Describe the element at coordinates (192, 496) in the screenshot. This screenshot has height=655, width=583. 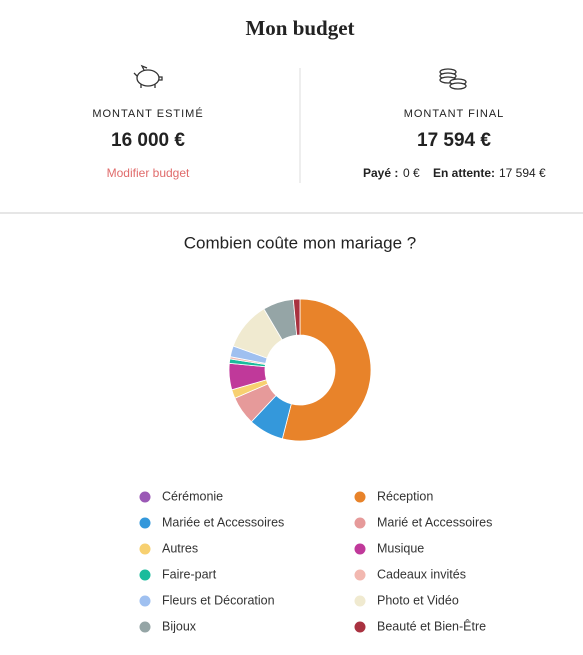
I see `legend-label: Cérémonie` at that location.